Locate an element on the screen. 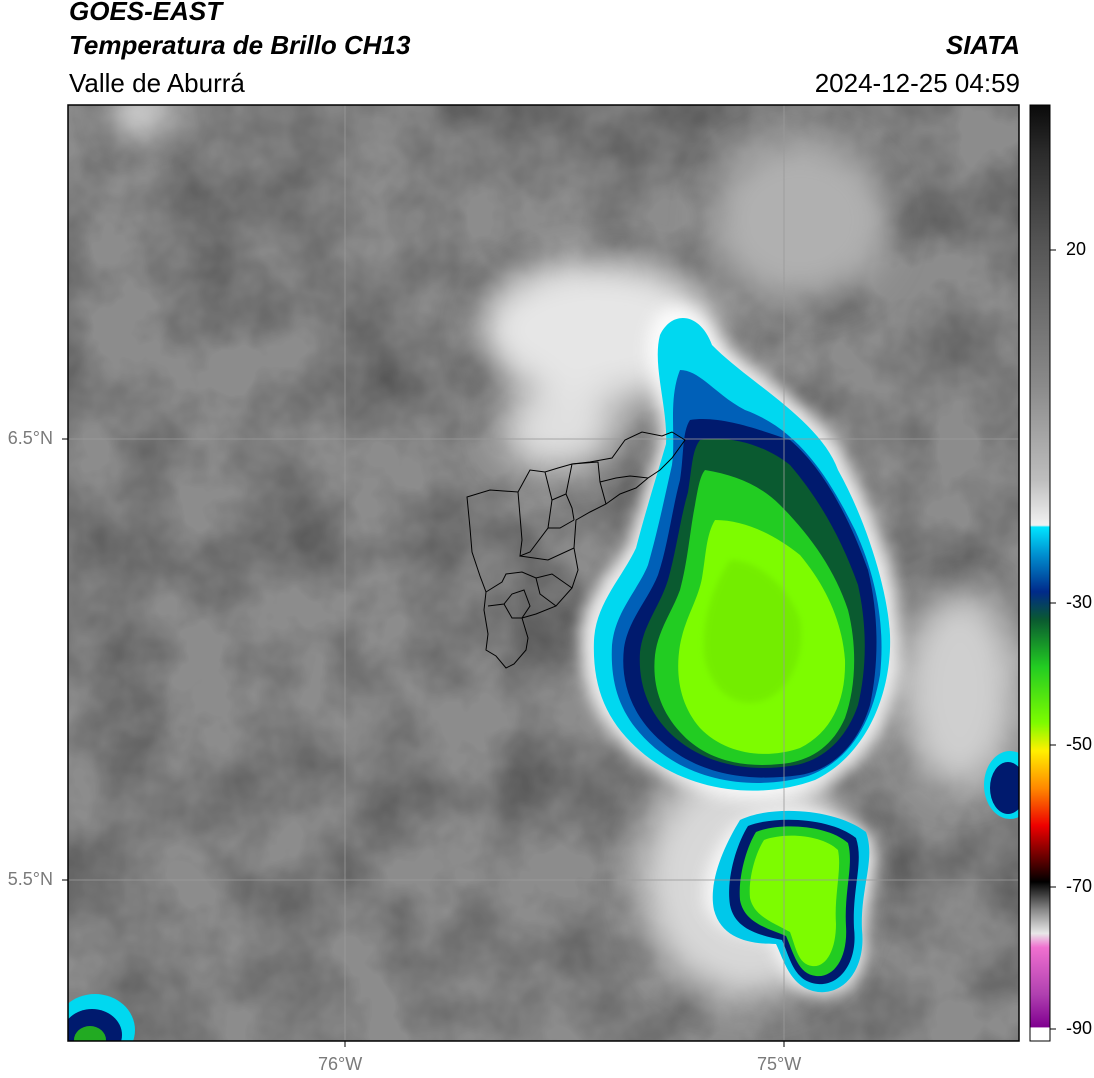 Image resolution: width=1094 pixels, height=1078 pixels. colorbar is located at coordinates (1042, 573).